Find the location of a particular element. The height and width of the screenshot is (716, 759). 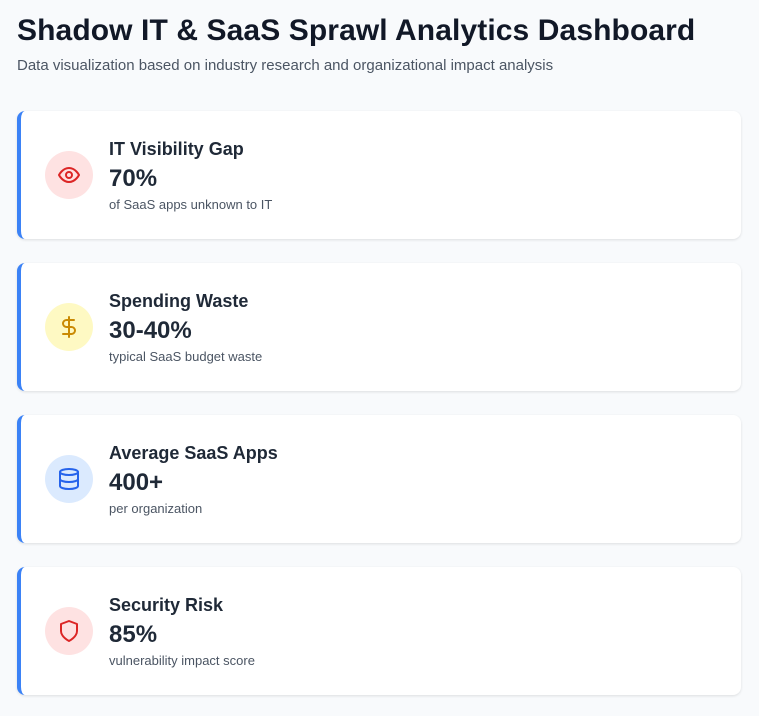

shield-icon-badge is located at coordinates (69, 631).